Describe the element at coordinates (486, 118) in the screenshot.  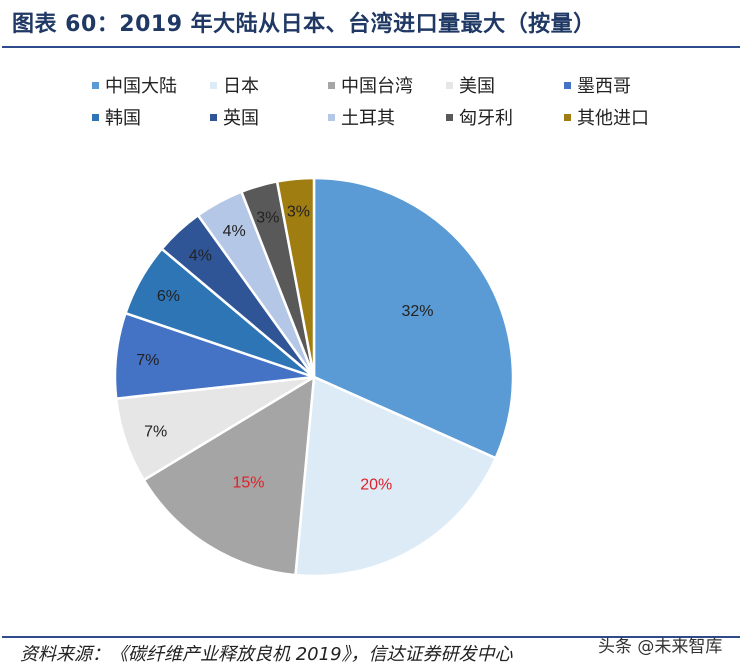
I see `legend-label: 匈牙利` at that location.